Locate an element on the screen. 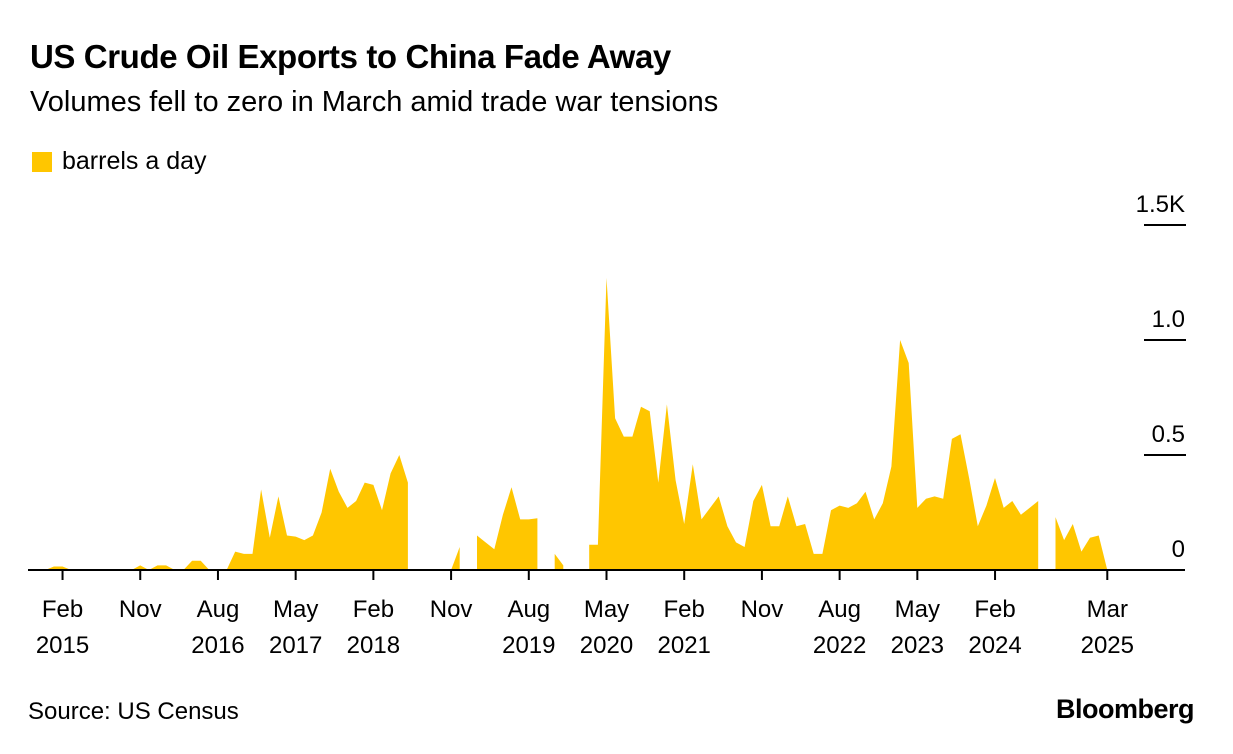  y-gridlines: 0 0.5 1.0 1.5K is located at coordinates (1161, 377).